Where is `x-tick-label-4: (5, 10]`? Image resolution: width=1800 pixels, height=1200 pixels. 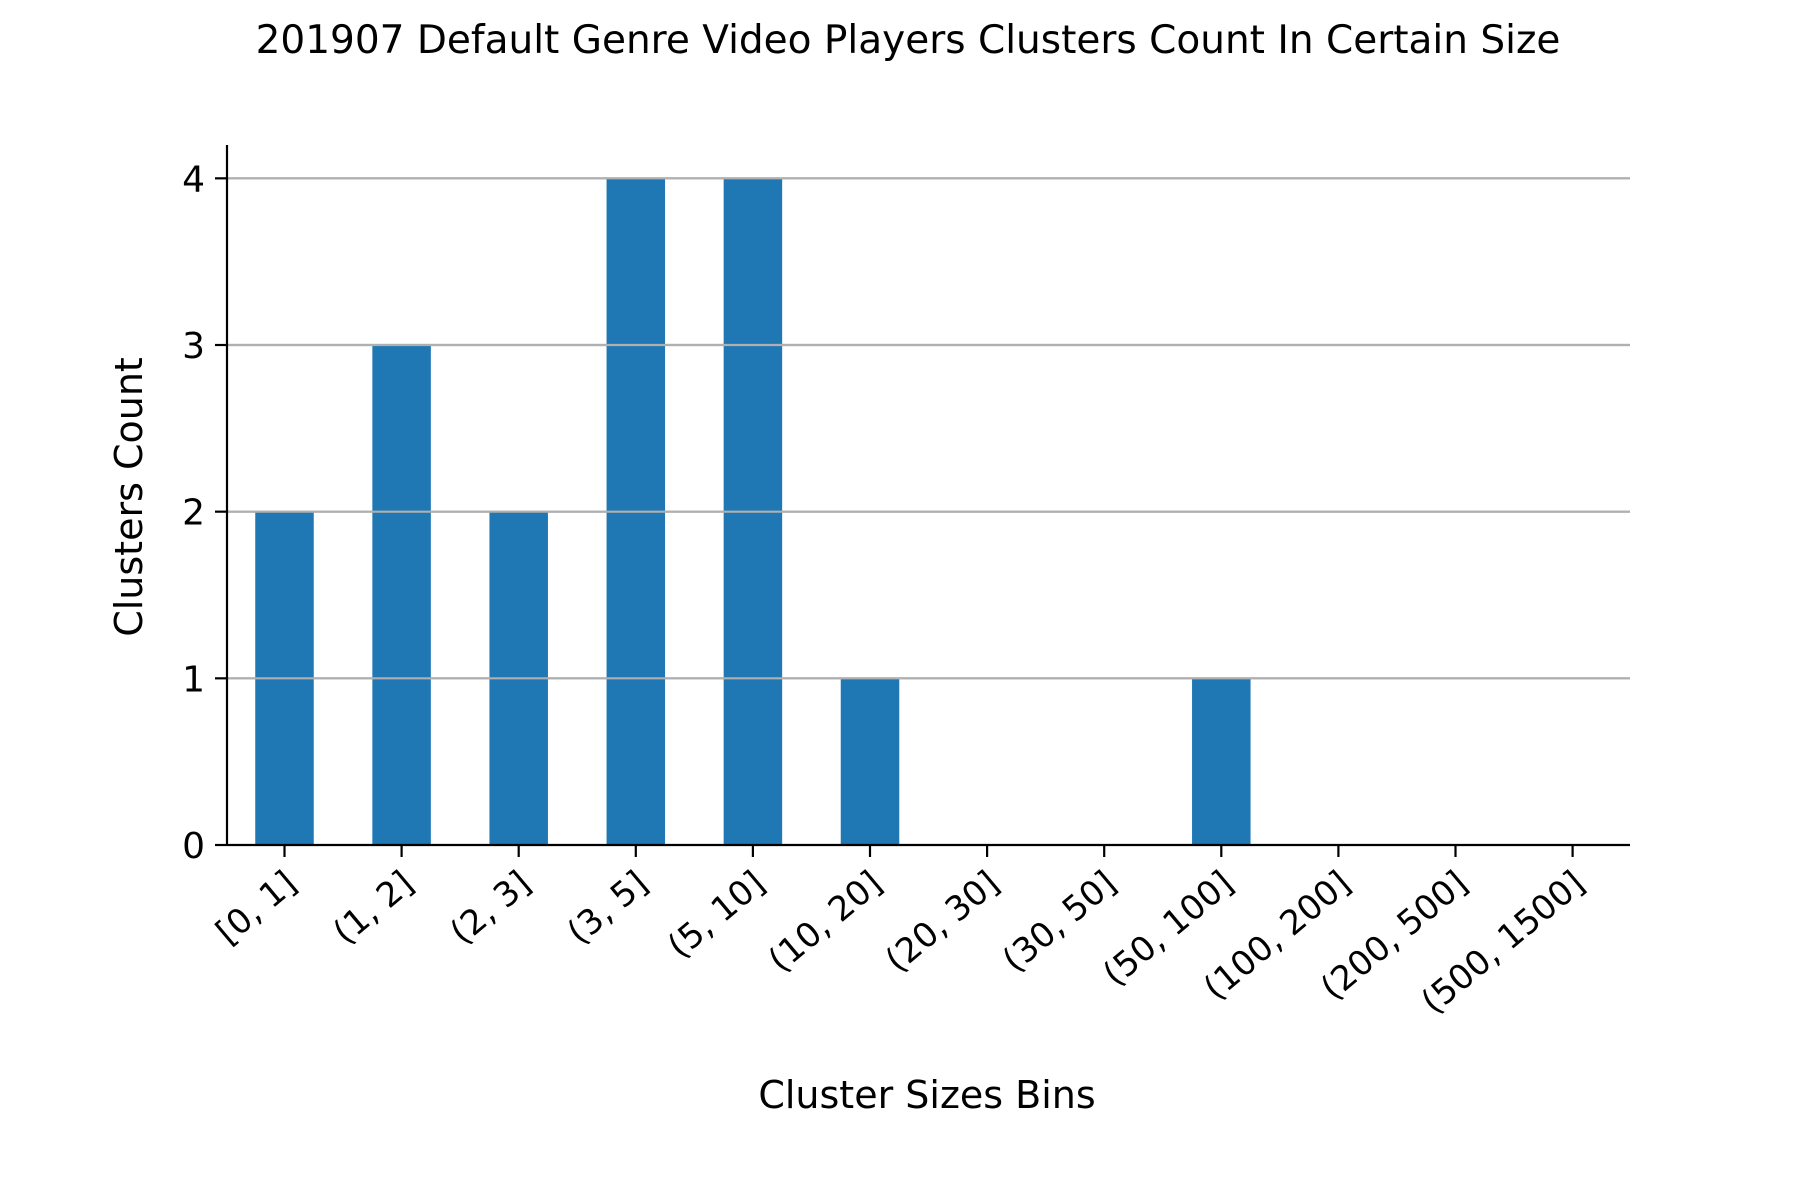
x-tick-label-4: (5, 10] is located at coordinates (716, 914).